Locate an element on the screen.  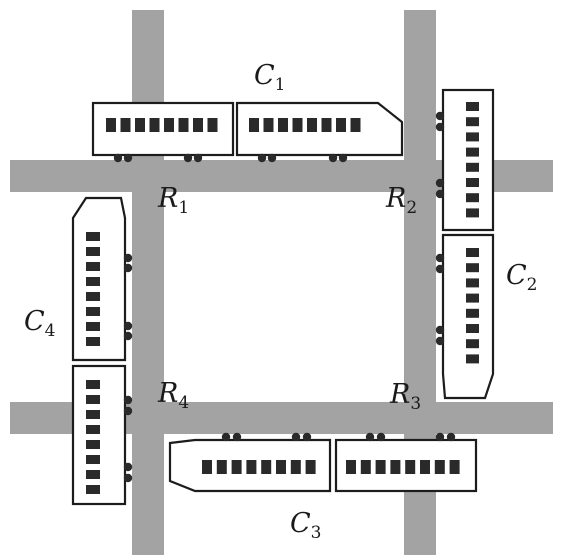
train-c1-car-front is located at coordinates (319, 129).